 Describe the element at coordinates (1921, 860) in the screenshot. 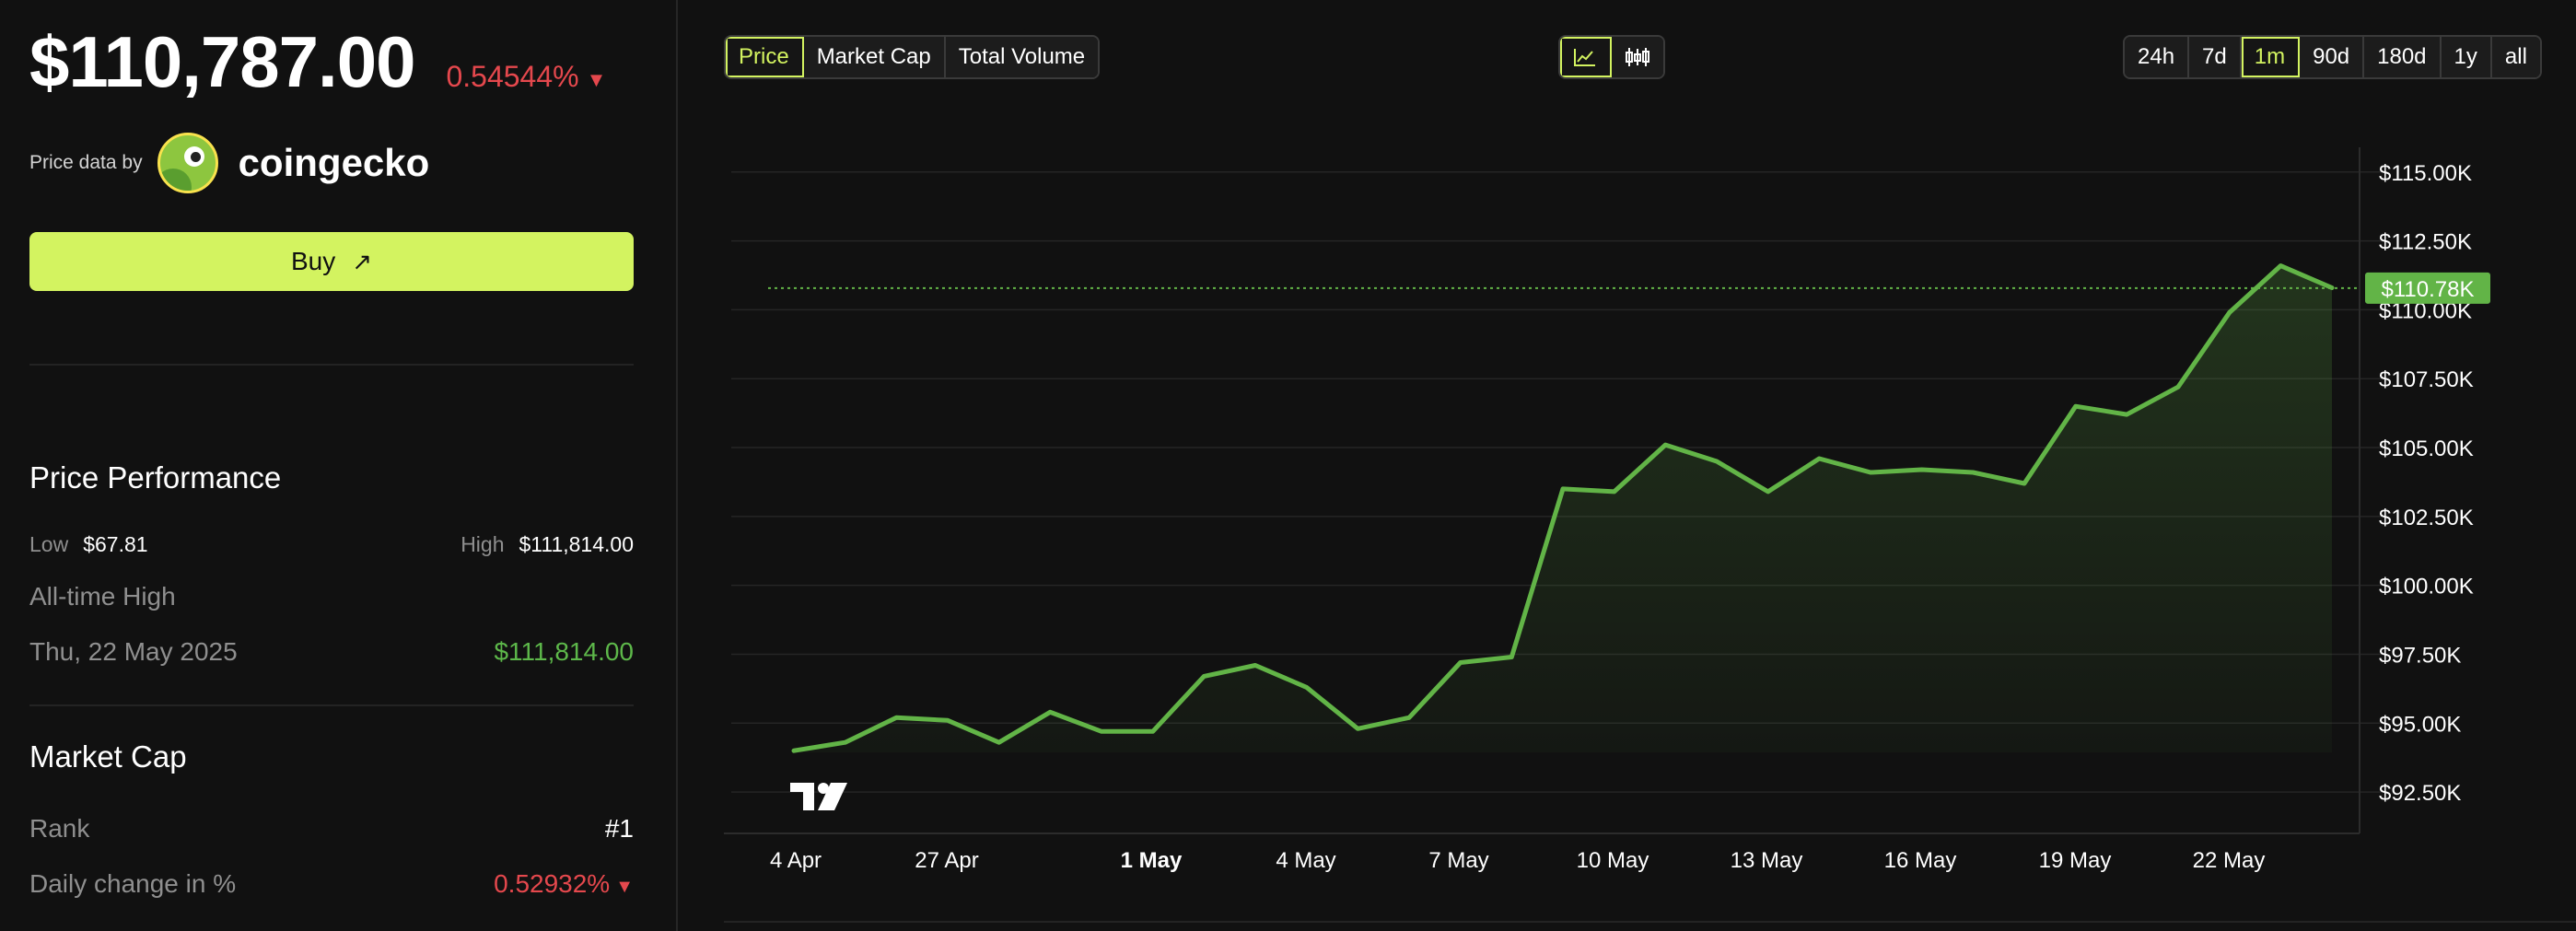

I see `x-tick-label: 16 May` at that location.